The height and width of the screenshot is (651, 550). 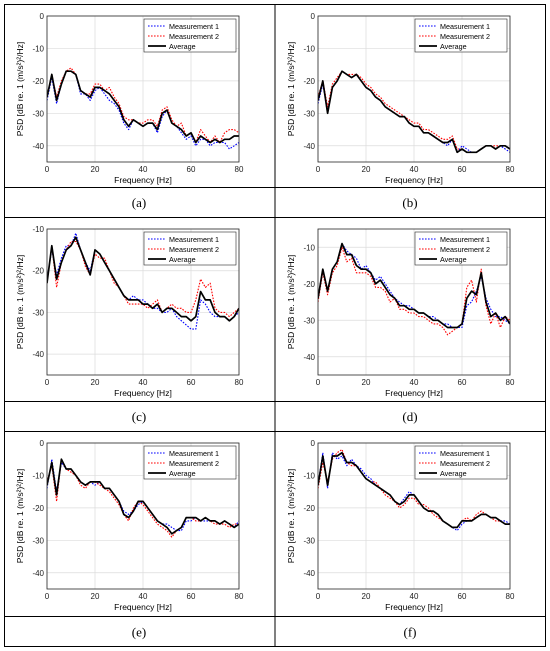 What do you see at coordinates (139, 632) in the screenshot?
I see `panel-caption-e: (e)` at bounding box center [139, 632].